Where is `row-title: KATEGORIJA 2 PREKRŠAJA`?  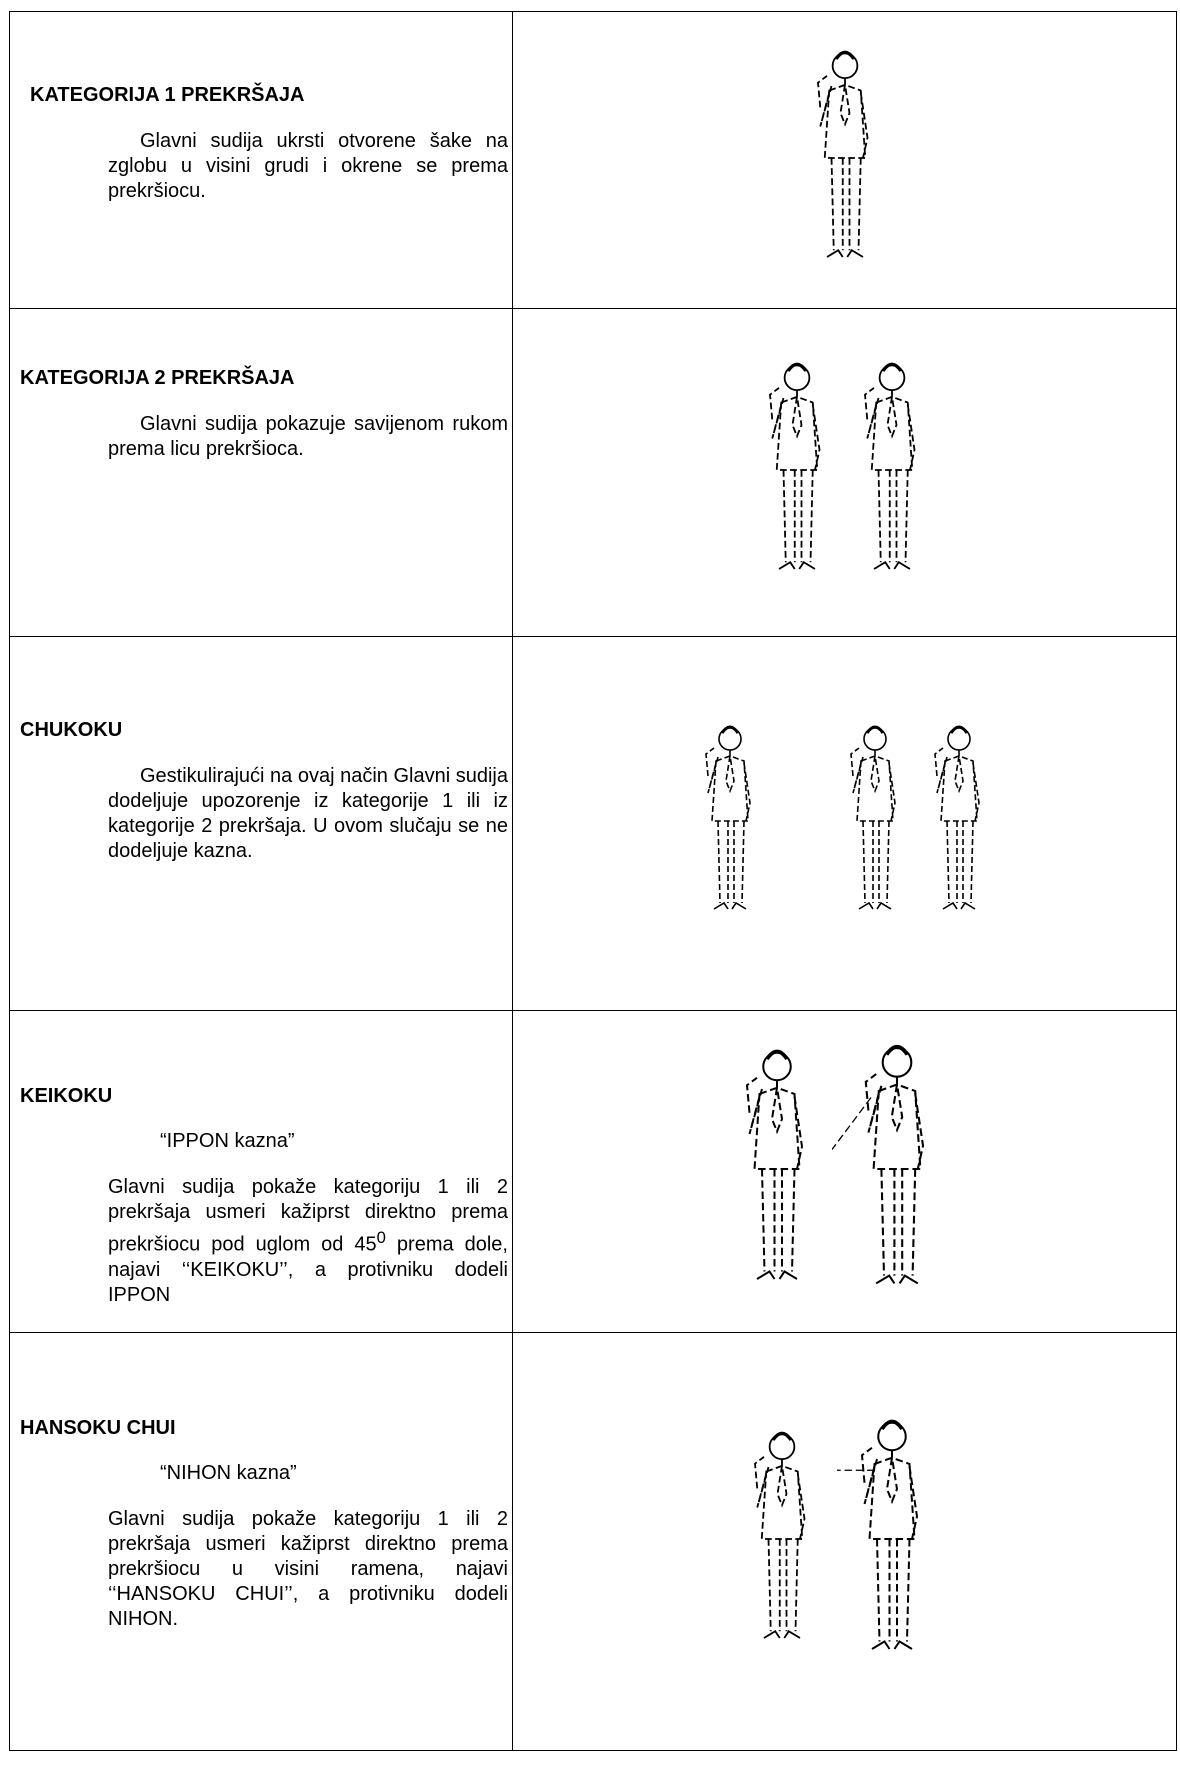
row-title: KATEGORIJA 2 PREKRŠAJA is located at coordinates (157, 378).